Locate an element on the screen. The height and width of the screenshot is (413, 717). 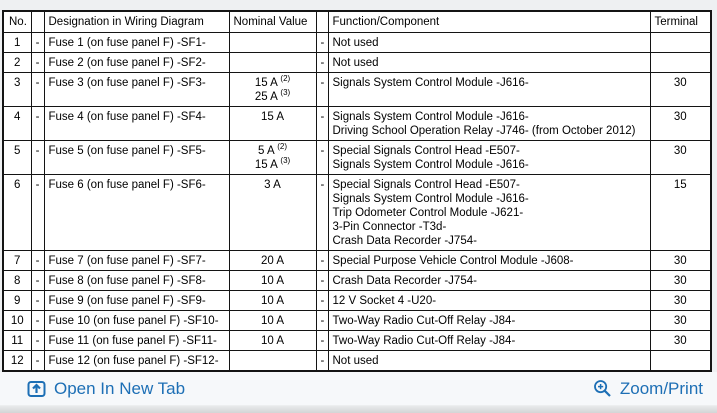
zoom-magnifier-icon is located at coordinates (602, 388).